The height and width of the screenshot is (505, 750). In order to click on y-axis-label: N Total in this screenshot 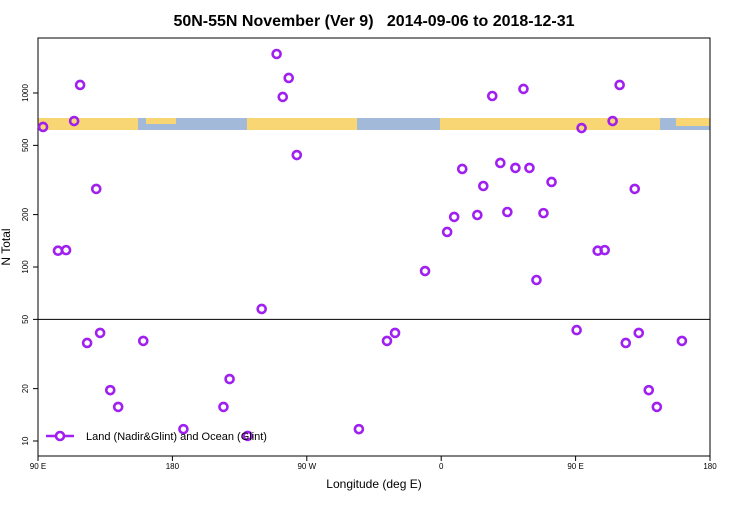, I will do `click(6, 246)`.